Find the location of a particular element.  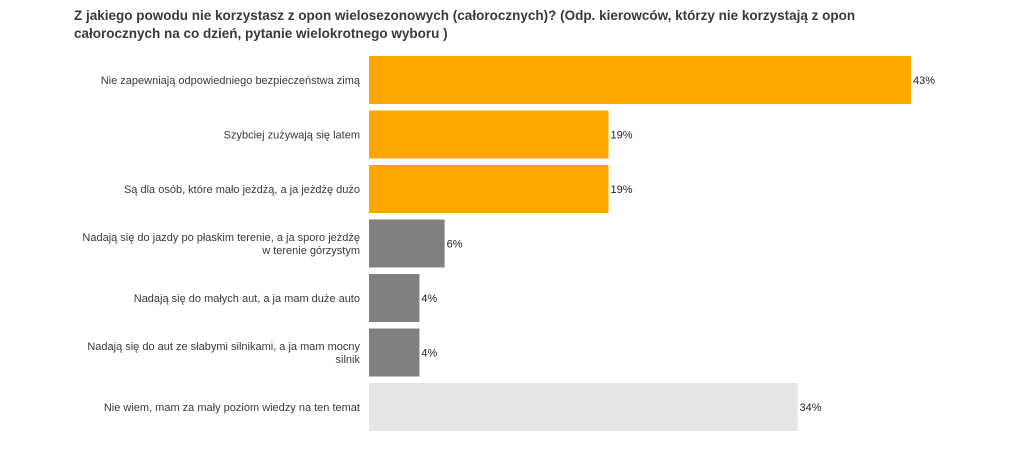

value-label-6: 4% is located at coordinates (429, 354).